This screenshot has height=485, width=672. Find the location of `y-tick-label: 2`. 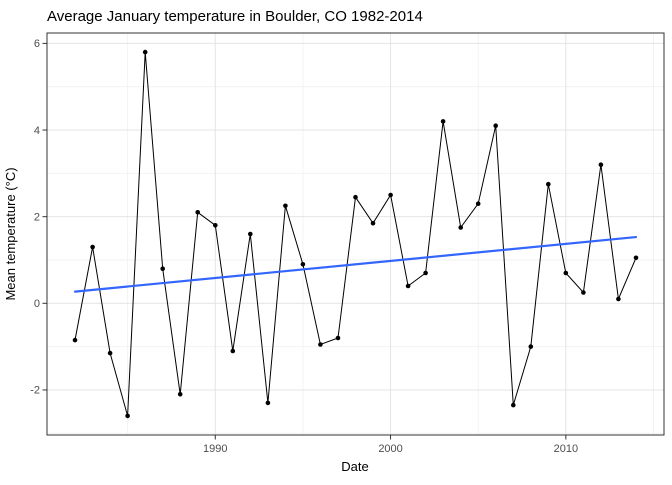

y-tick-label: 2 is located at coordinates (37, 217).